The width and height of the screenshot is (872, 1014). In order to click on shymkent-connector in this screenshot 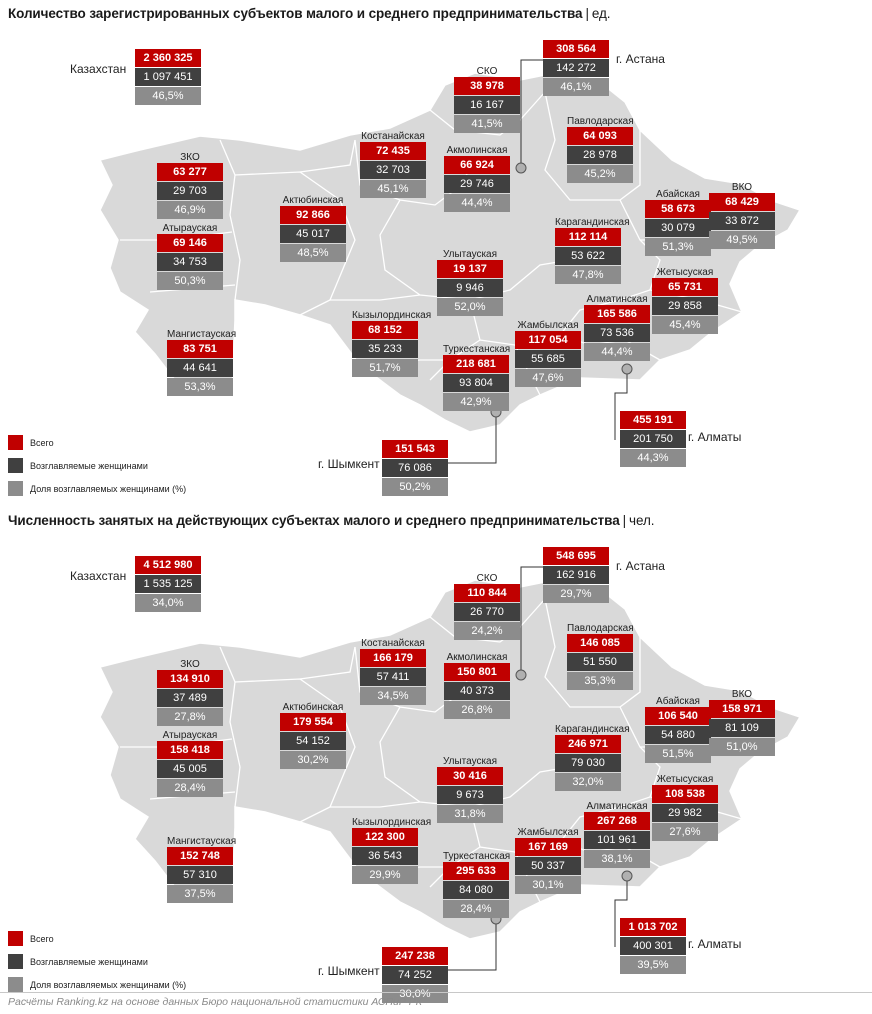, I will do `click(468, 945)`.